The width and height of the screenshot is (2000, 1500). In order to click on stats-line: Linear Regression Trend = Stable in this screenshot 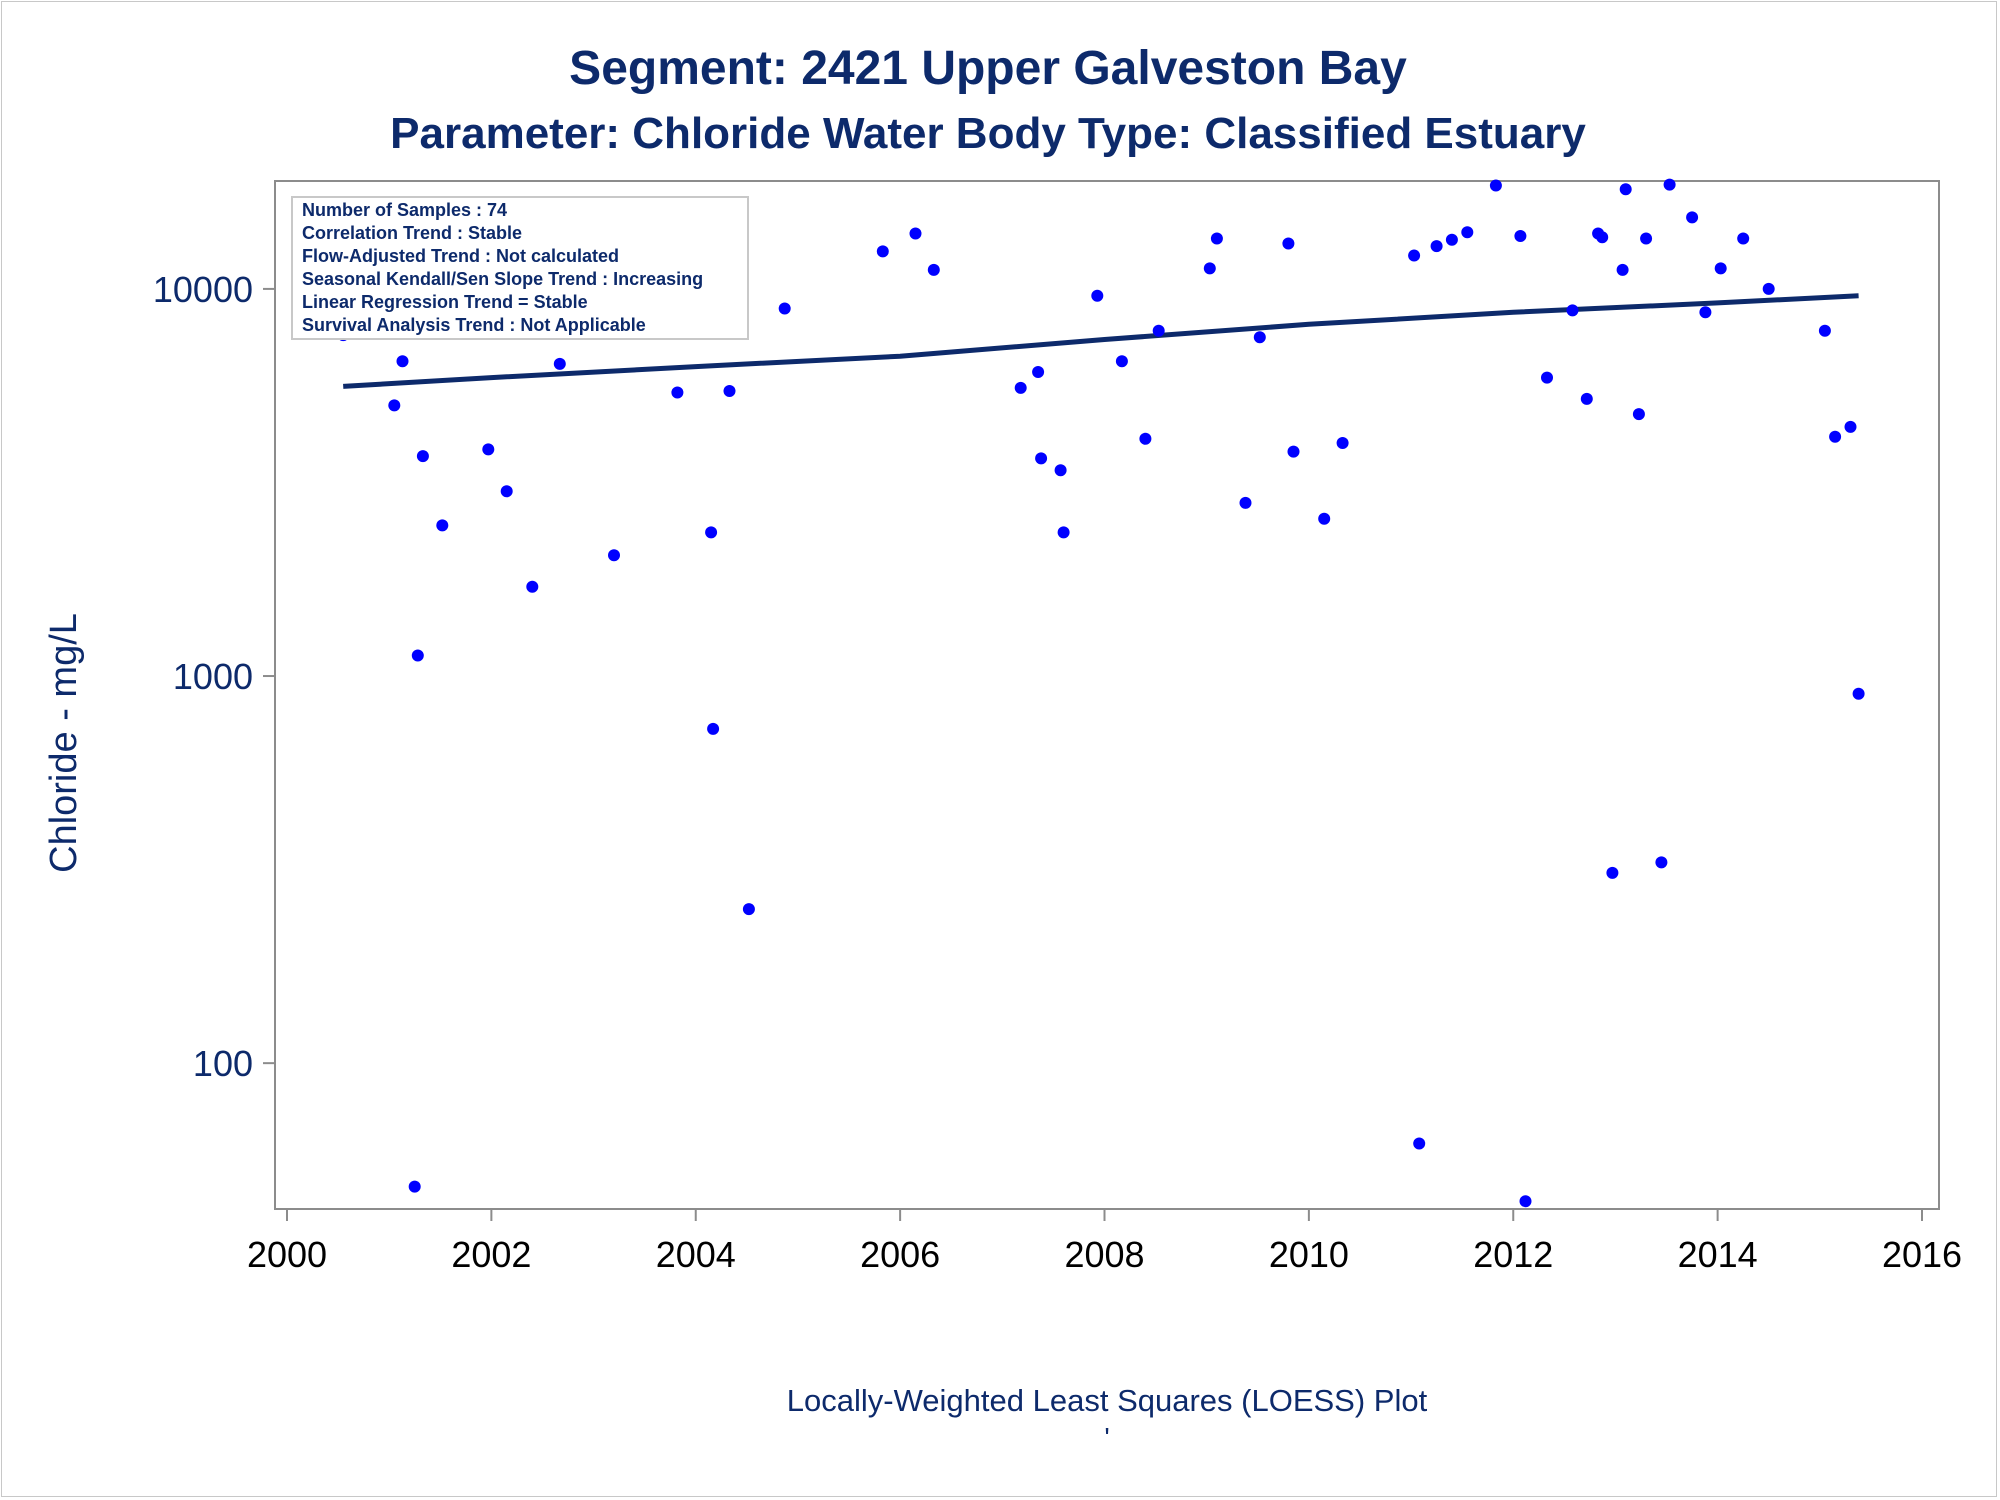, I will do `click(445, 302)`.